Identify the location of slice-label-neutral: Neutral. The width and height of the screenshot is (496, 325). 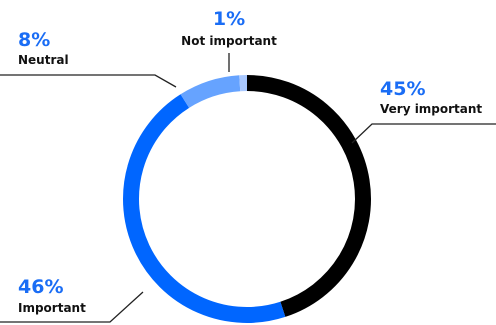
(43, 60).